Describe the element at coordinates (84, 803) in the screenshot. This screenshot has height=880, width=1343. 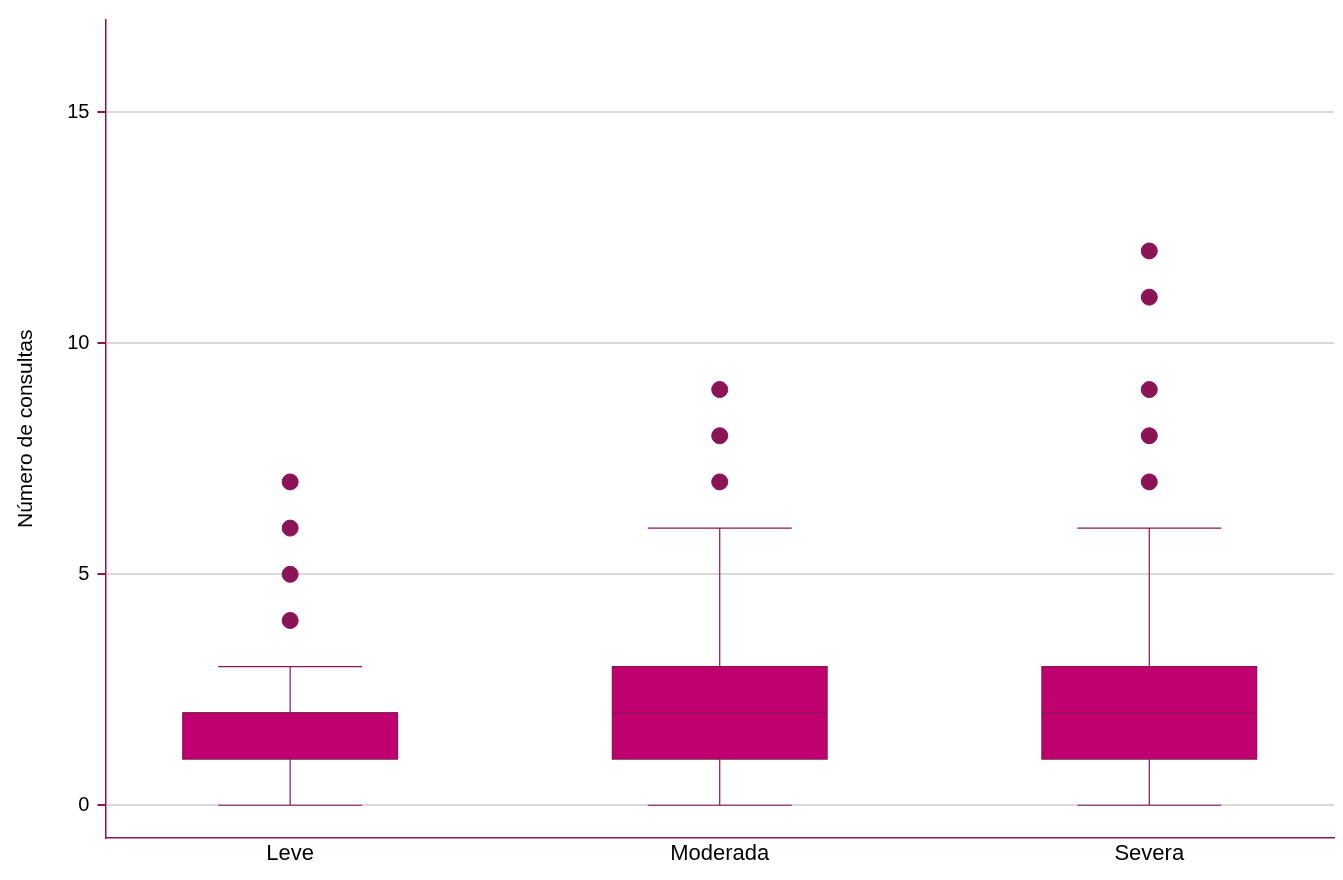
I see `y-tick-label: 0` at that location.